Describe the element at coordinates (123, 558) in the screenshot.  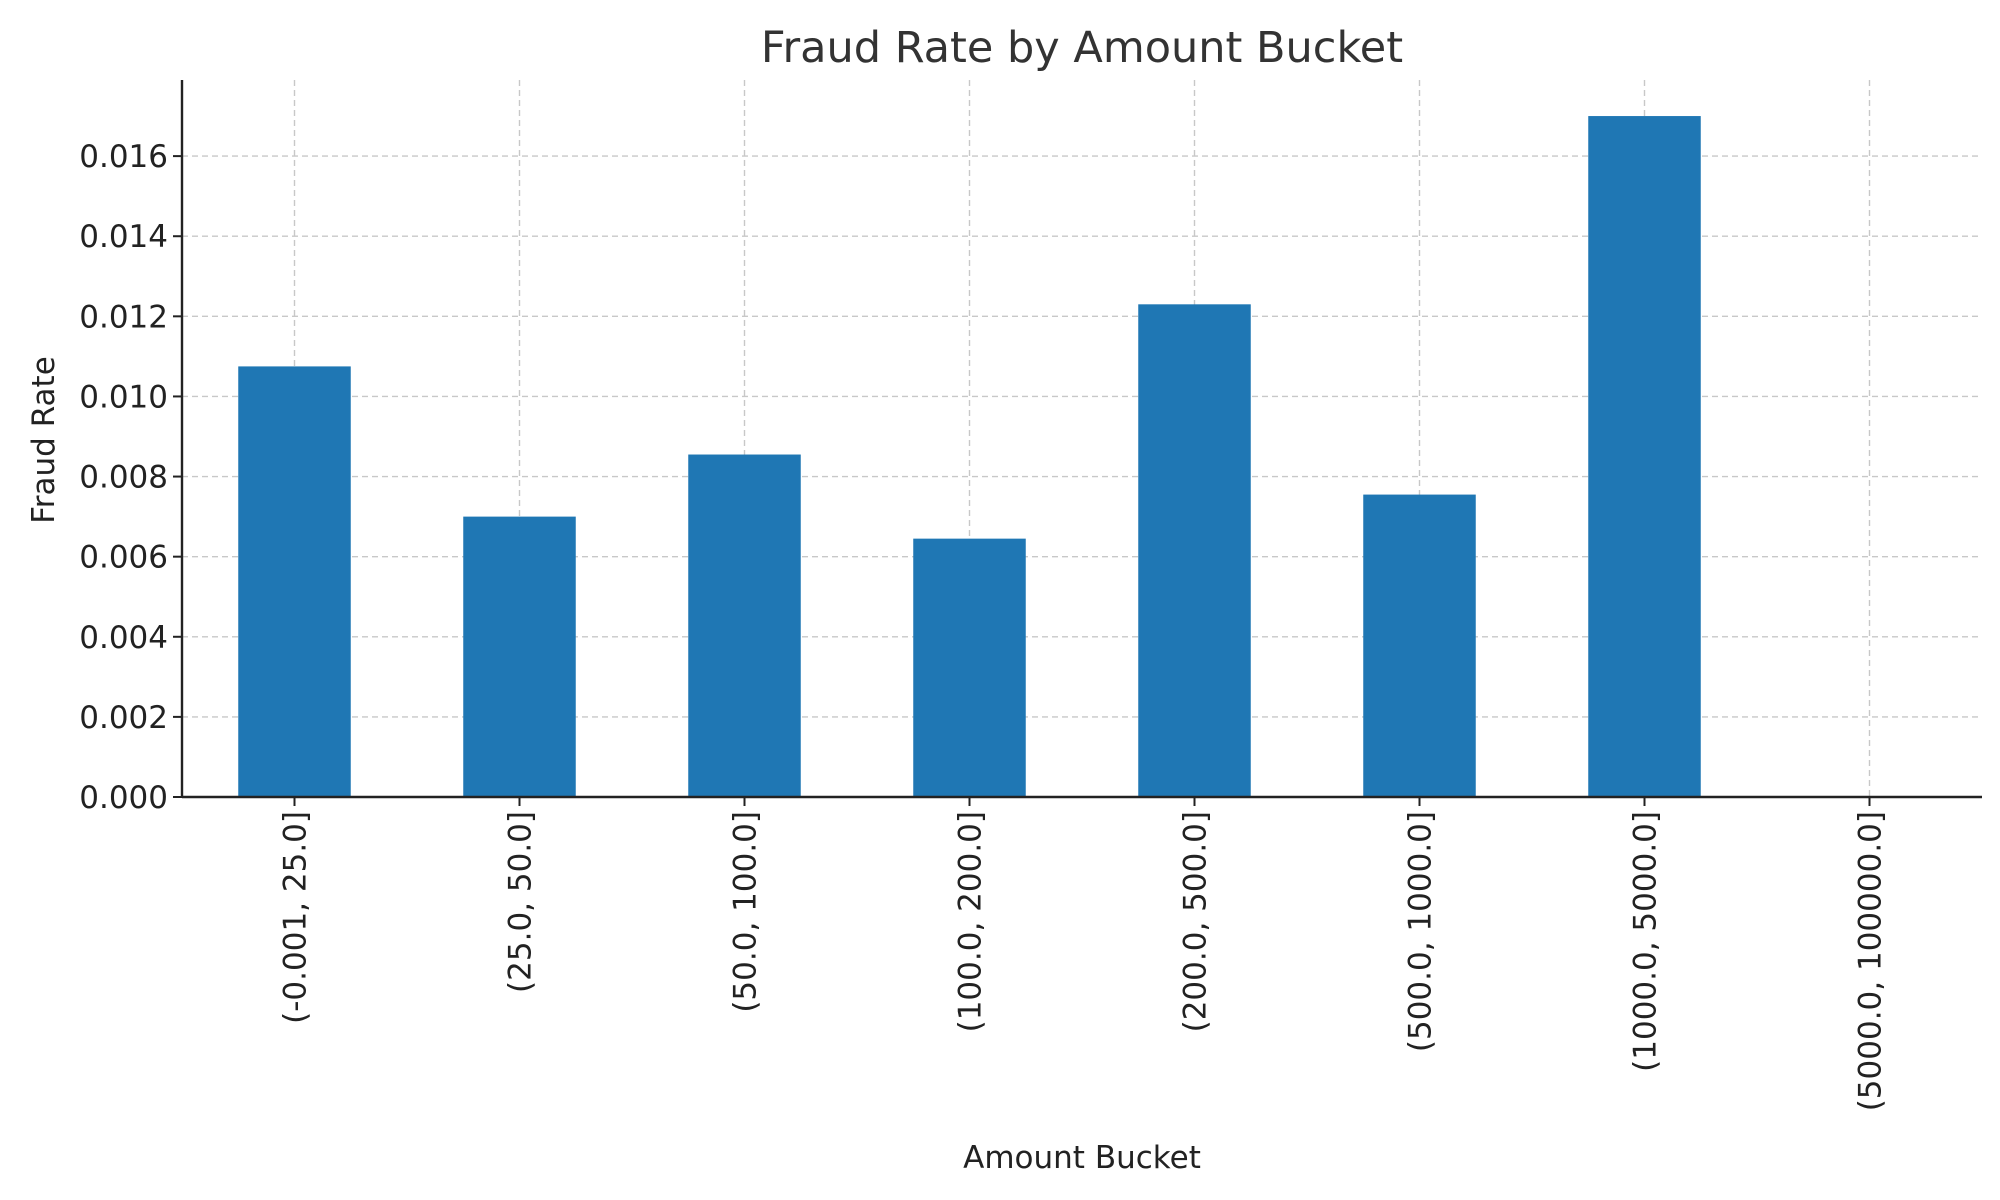
I see `y-tick-label: 0.006` at that location.